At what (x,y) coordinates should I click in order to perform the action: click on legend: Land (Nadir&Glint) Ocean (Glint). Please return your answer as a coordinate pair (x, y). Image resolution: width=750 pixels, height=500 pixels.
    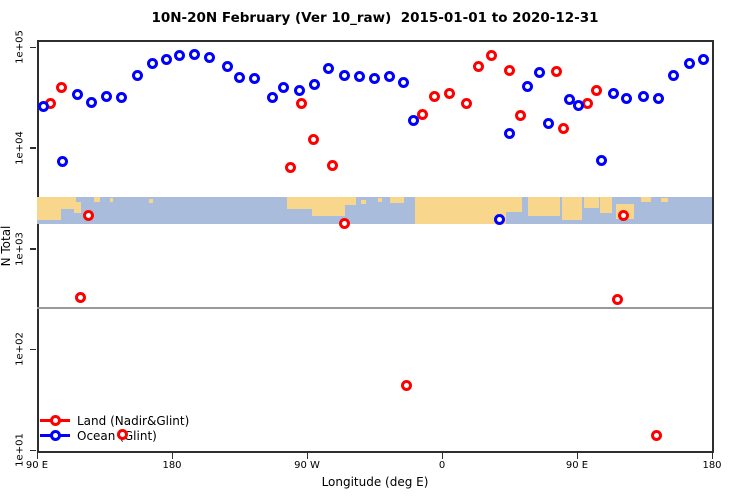
    Looking at the image, I should click on (114, 428).